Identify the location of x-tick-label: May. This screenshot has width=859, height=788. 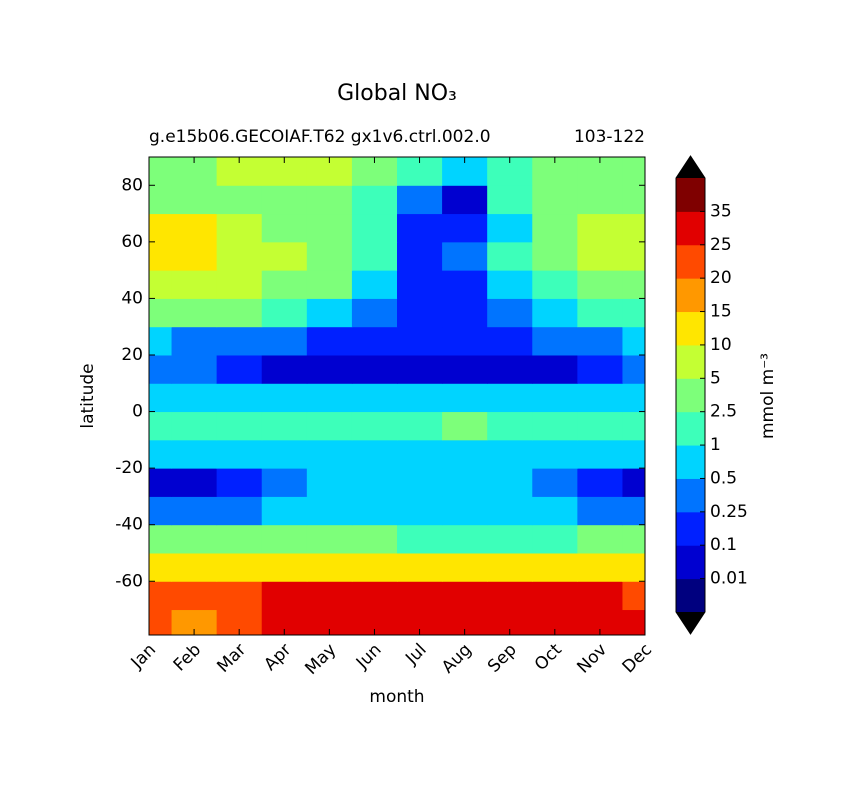
(320, 659).